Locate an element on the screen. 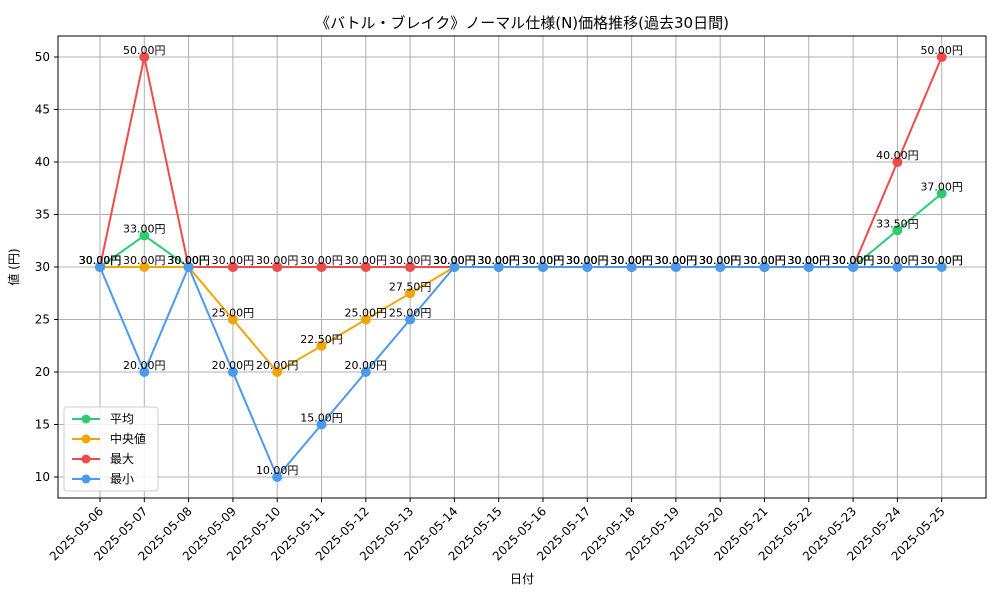  data-label: 37.00円 is located at coordinates (941, 187).